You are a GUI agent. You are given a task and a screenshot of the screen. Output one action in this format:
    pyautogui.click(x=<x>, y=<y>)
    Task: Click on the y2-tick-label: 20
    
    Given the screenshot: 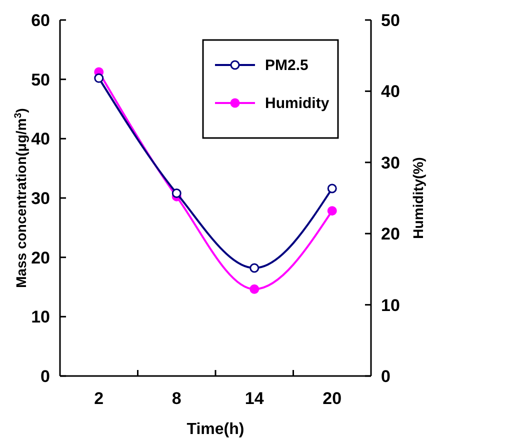 What is the action you would take?
    pyautogui.click(x=390, y=234)
    